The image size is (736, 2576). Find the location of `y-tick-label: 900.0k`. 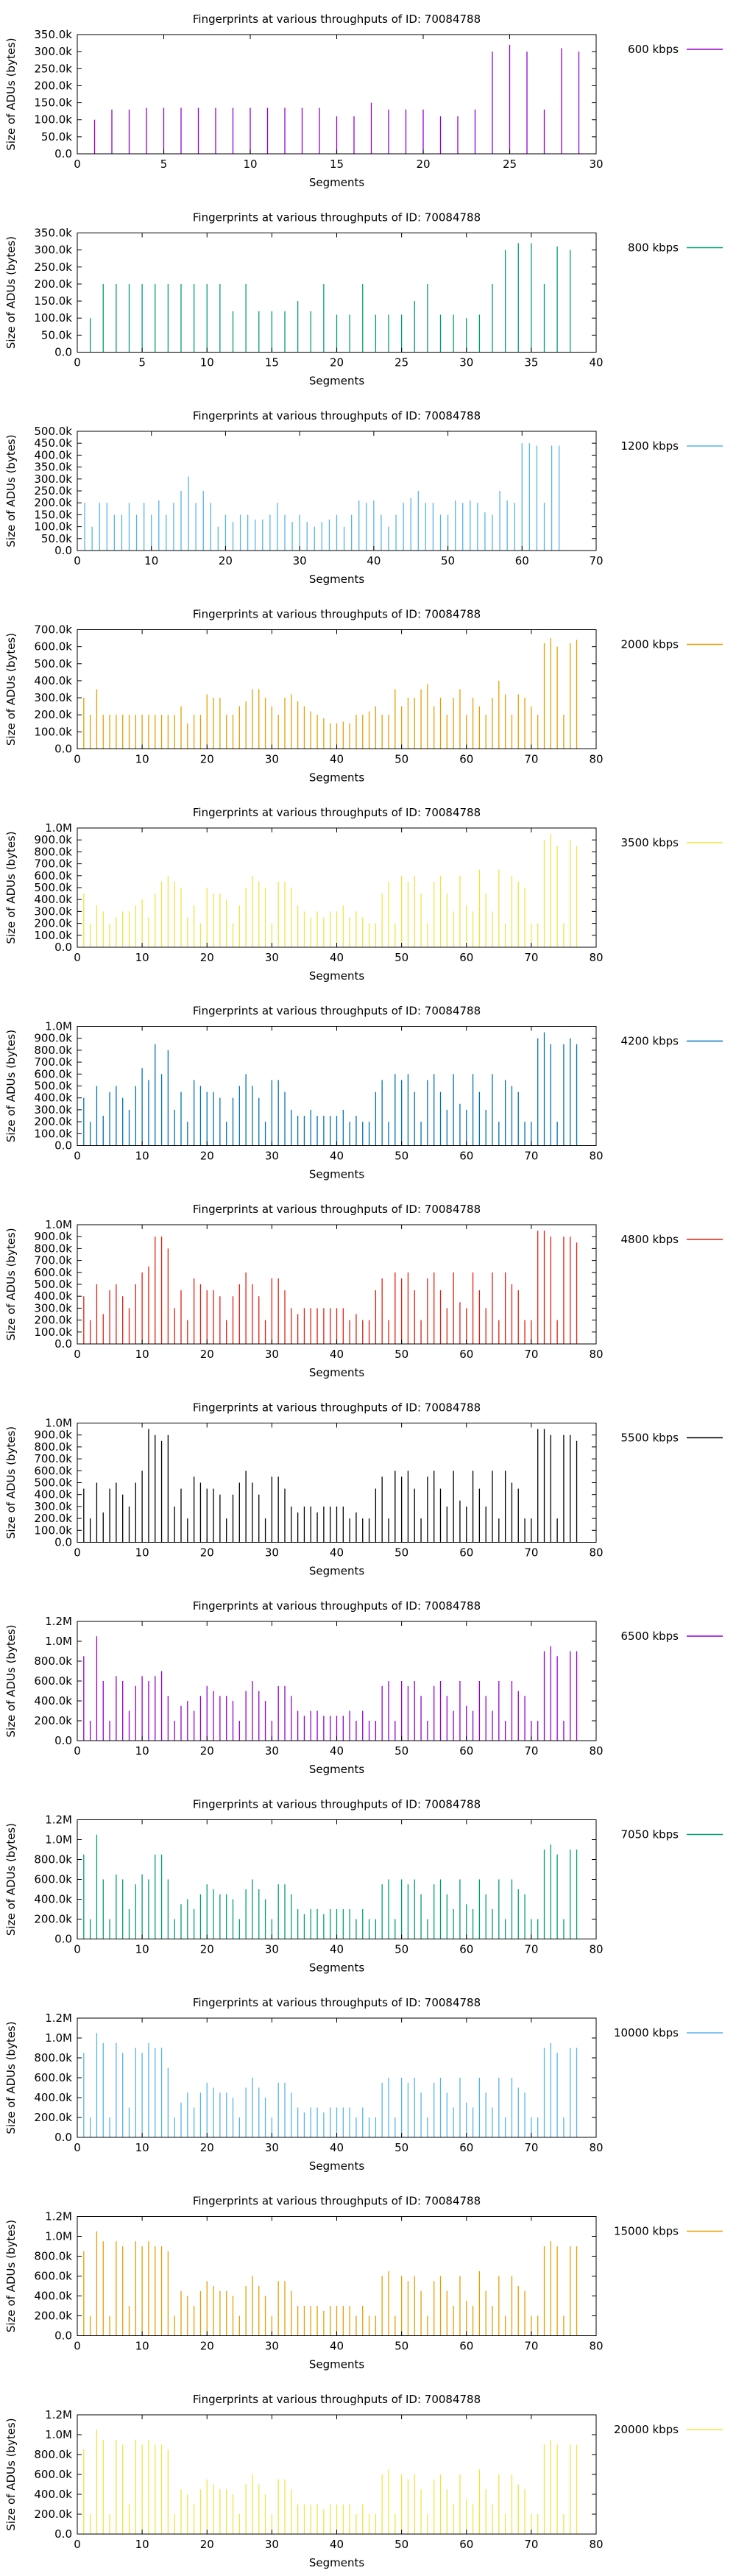

y-tick-label: 900.0k is located at coordinates (53, 839).